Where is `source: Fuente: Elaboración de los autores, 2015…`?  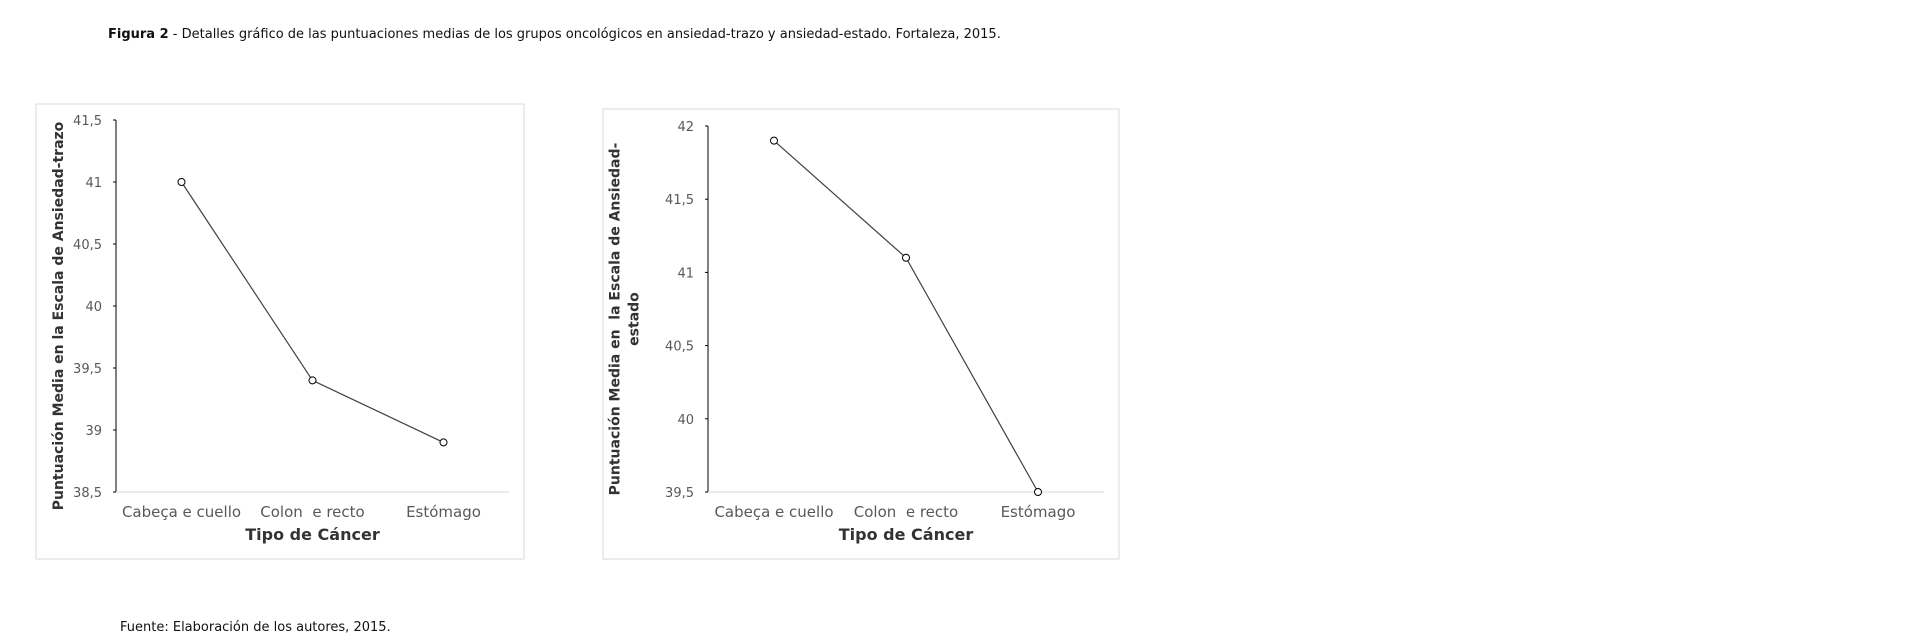
source: Fuente: Elaboración de los autores, 2015… is located at coordinates (255, 627).